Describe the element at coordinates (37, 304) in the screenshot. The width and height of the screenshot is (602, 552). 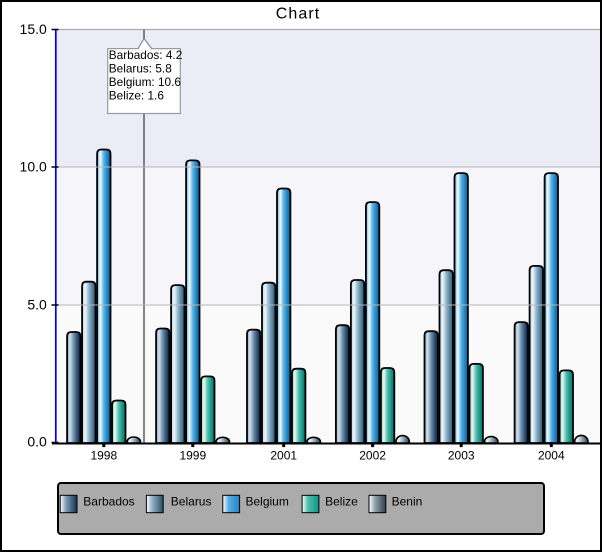
I see `svg-text: 5.0` at that location.